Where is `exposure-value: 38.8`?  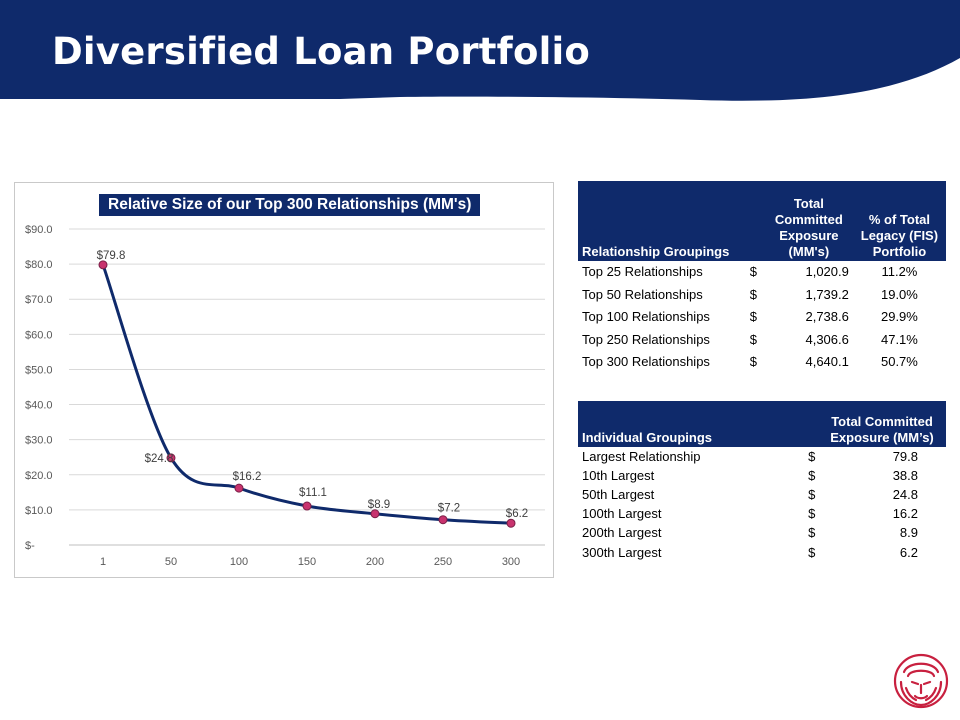
exposure-value: 38.8 is located at coordinates (905, 475).